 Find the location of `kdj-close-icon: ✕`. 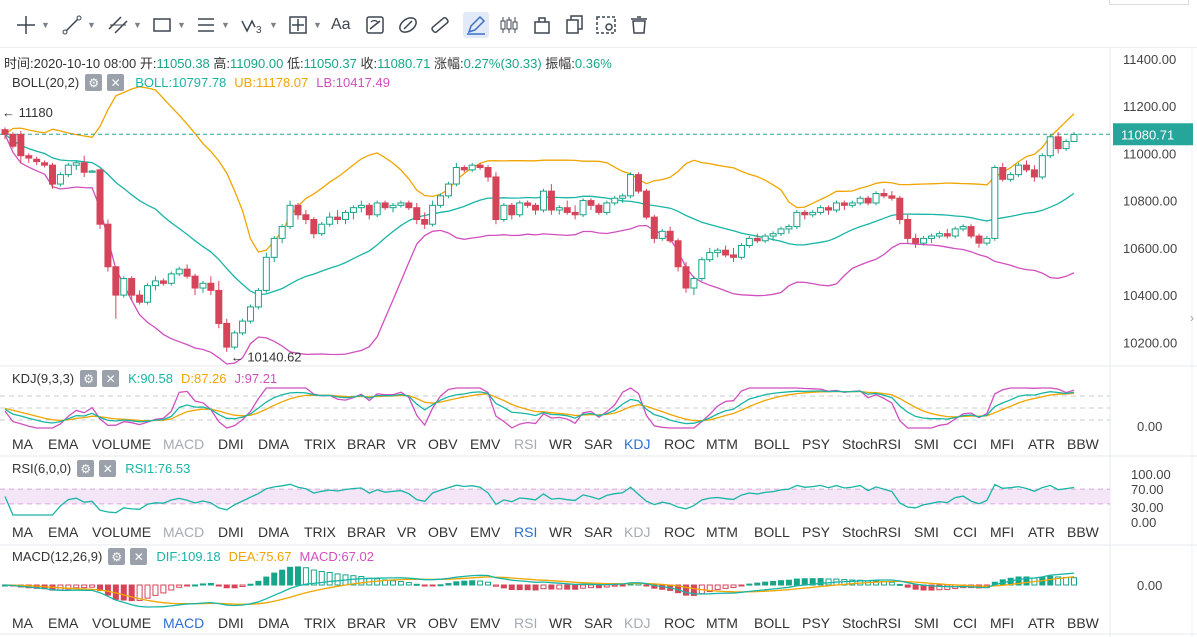

kdj-close-icon: ✕ is located at coordinates (111, 378).